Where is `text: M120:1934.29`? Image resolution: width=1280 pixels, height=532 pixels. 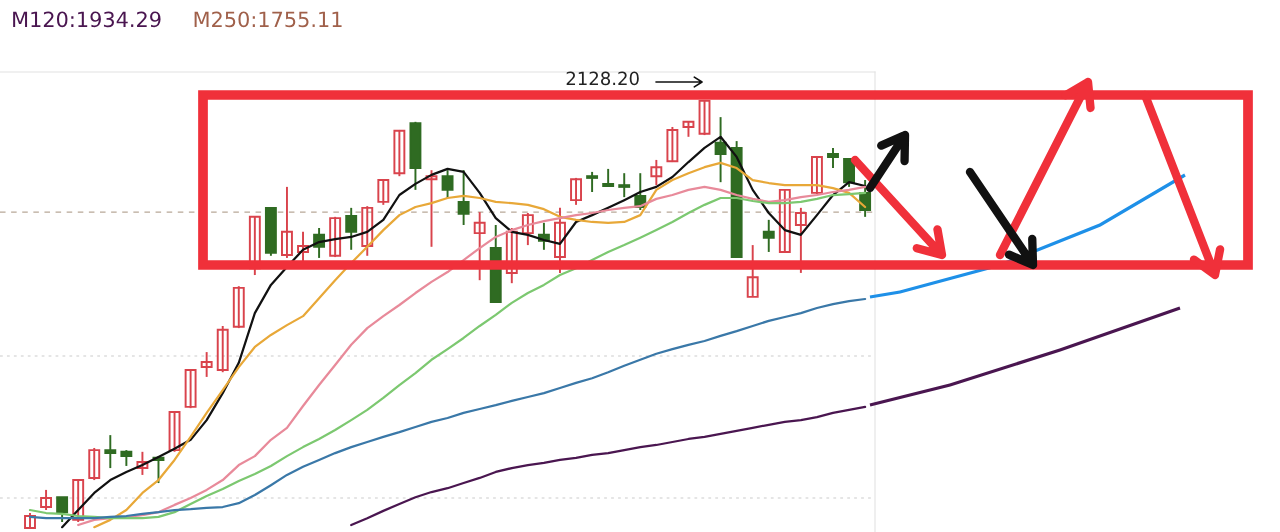
text: M120:1934.29 is located at coordinates (87, 19).